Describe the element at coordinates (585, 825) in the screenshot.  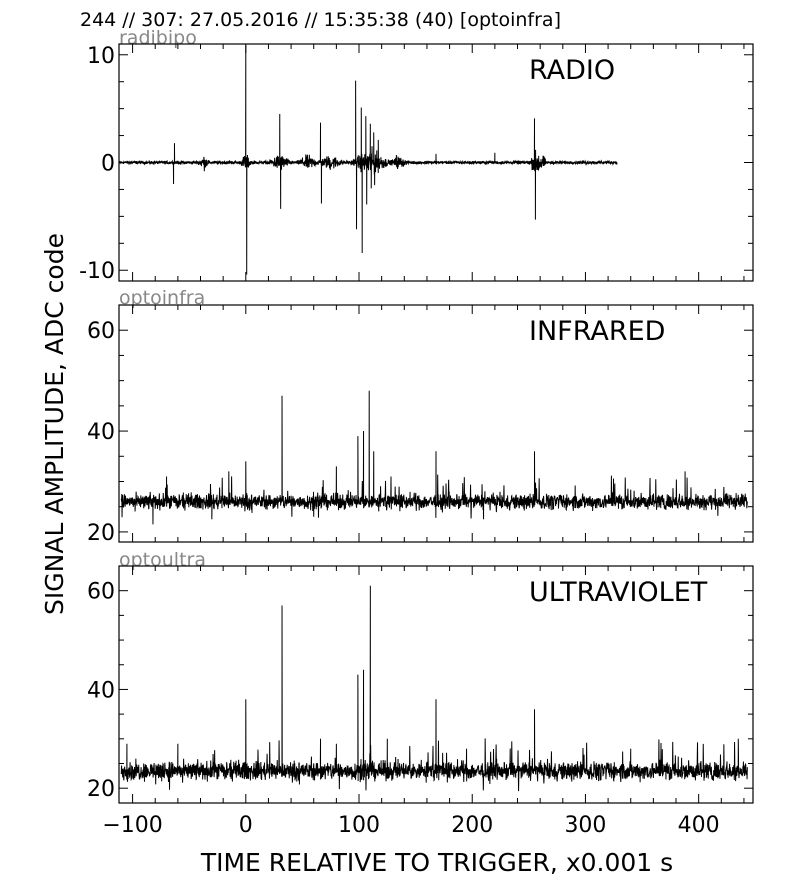
I see `x-tick-label: 300` at that location.